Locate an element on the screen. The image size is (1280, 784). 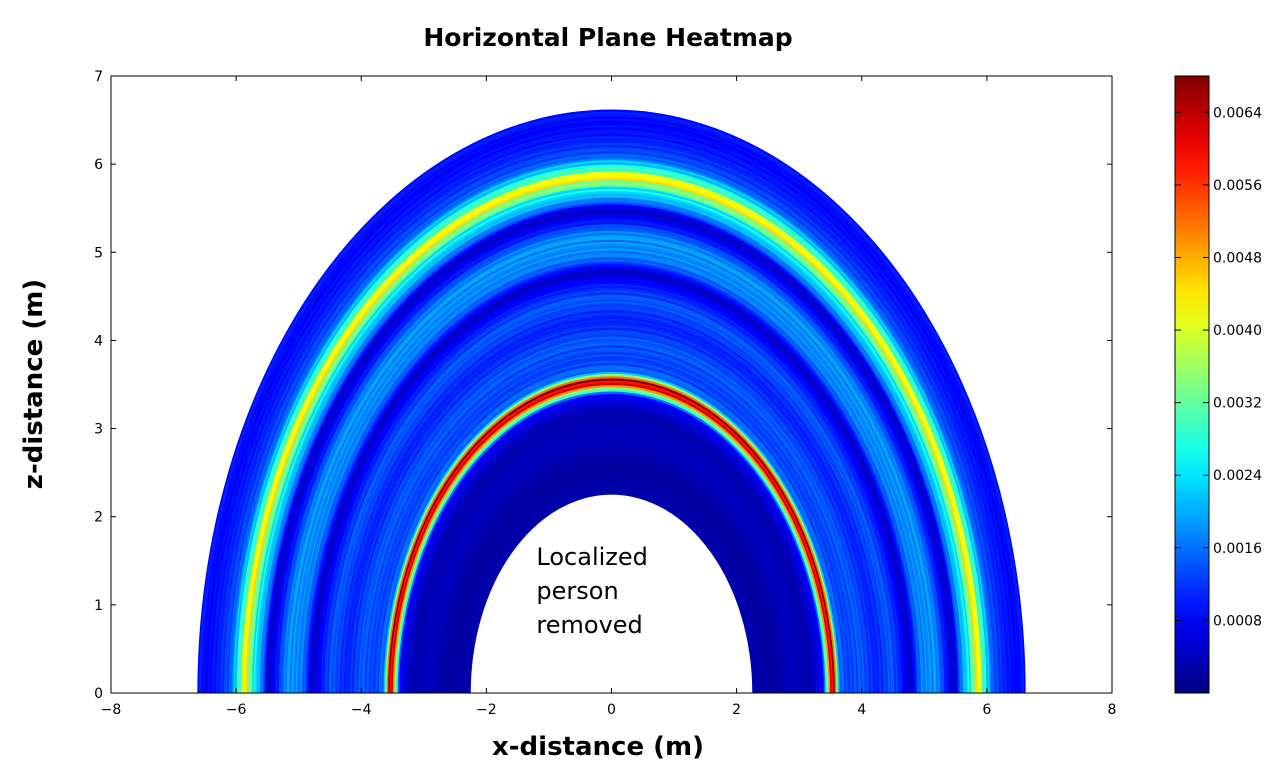
y-tick-label: 6 is located at coordinates (98, 165).